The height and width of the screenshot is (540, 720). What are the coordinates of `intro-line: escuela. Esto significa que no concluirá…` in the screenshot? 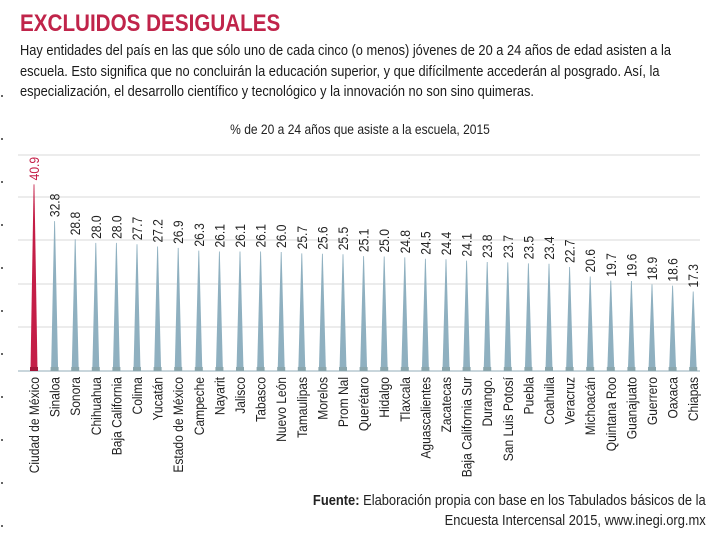 It's located at (340, 71).